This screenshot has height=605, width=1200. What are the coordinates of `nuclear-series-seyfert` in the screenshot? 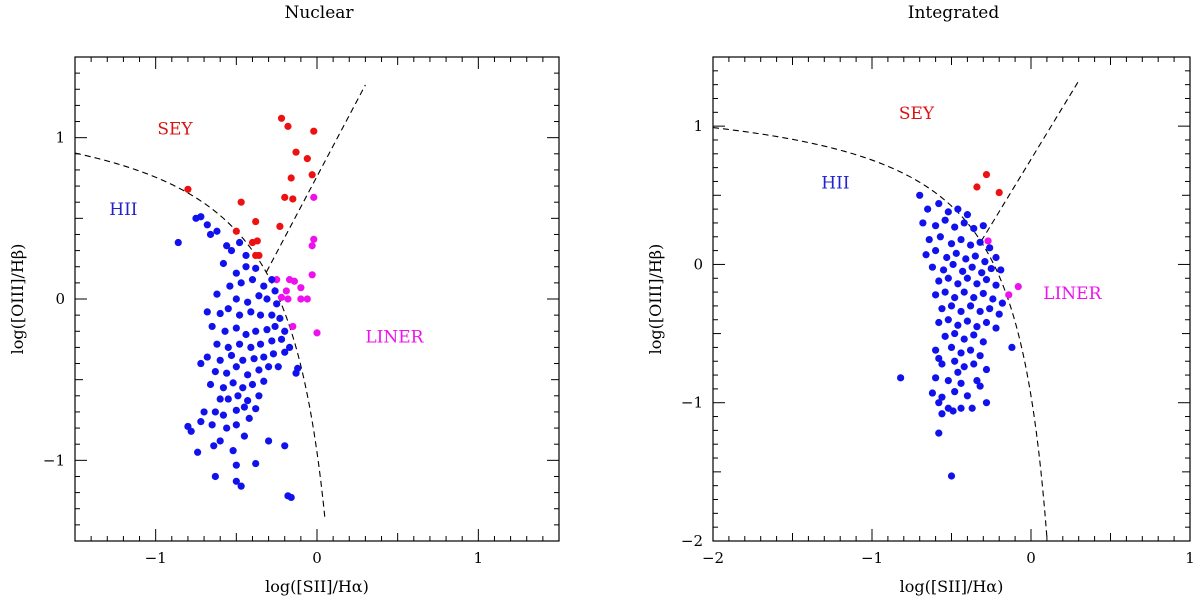 It's located at (251, 187).